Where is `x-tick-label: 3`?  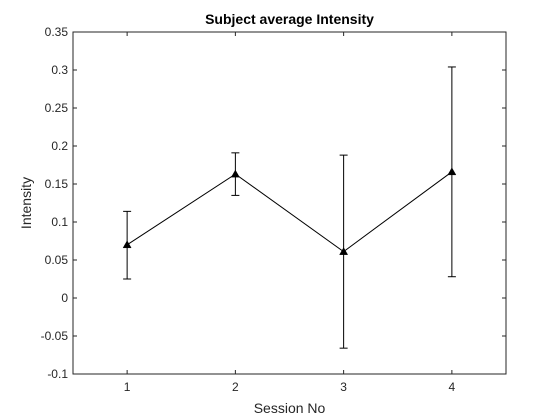 x-tick-label: 3 is located at coordinates (343, 387).